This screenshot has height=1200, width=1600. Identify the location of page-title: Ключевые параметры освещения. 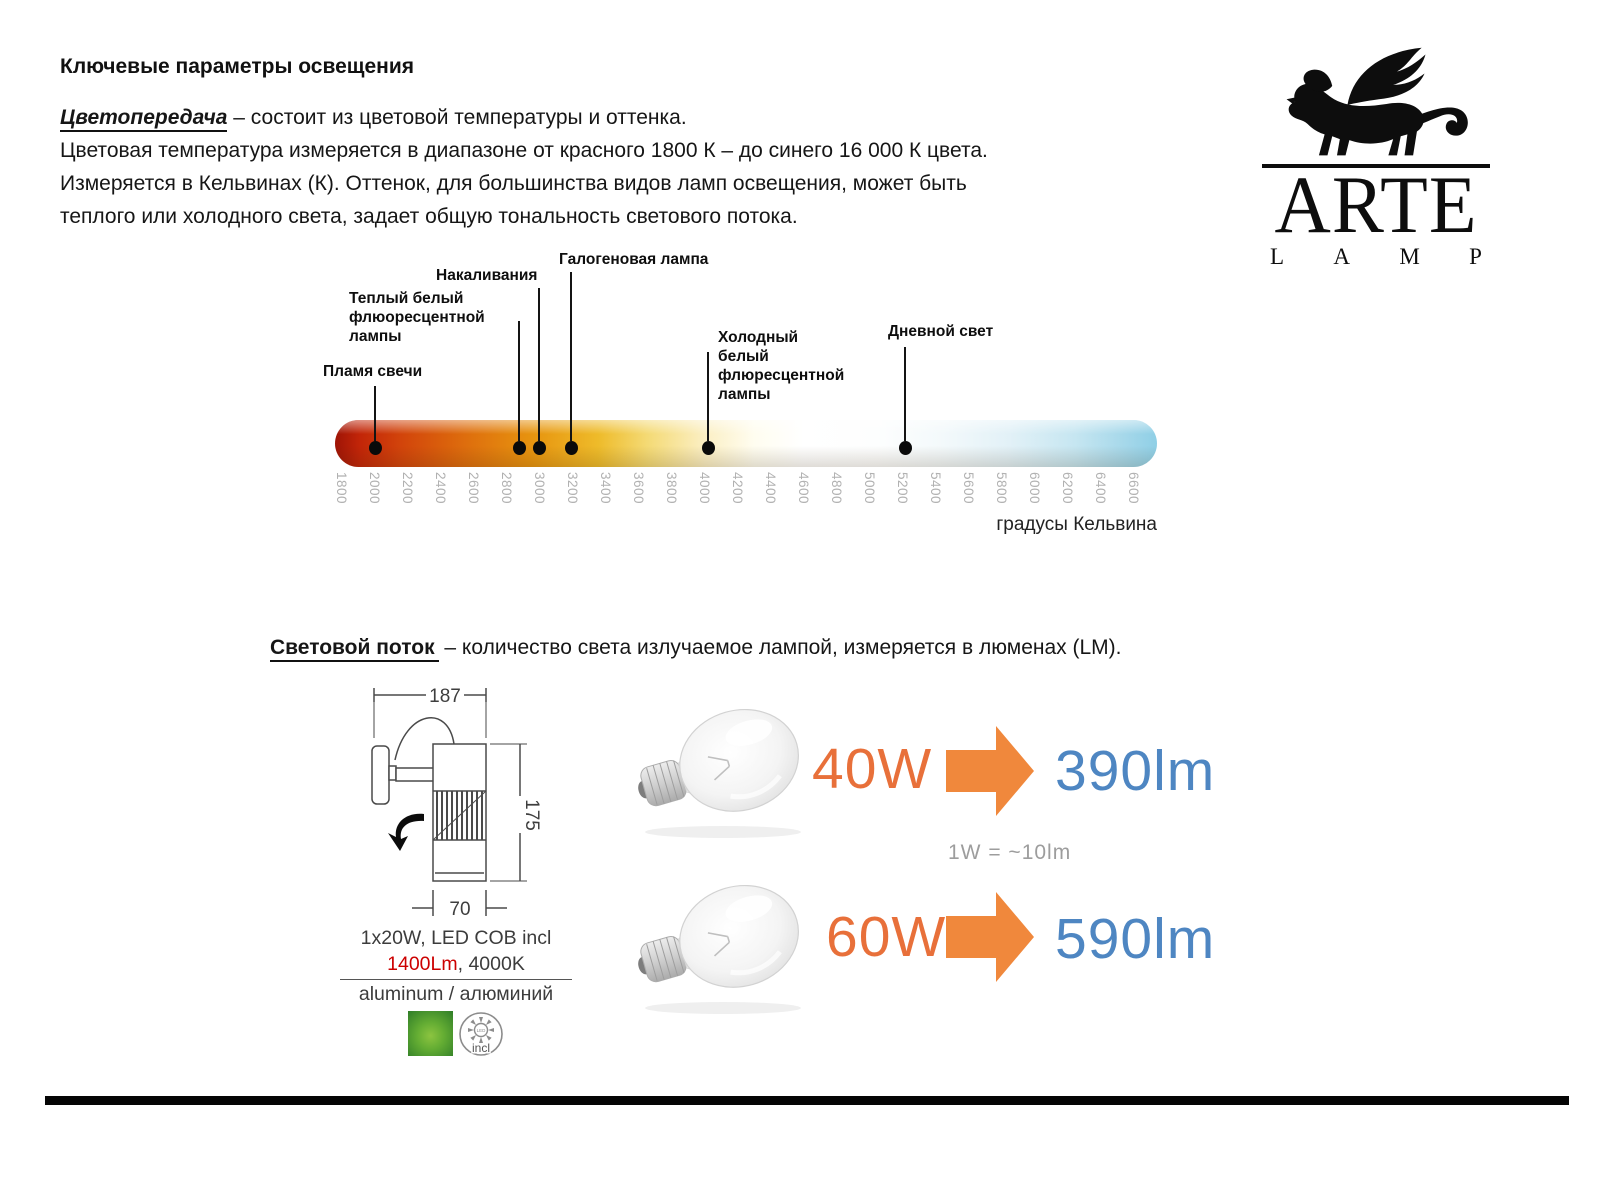
(237, 66).